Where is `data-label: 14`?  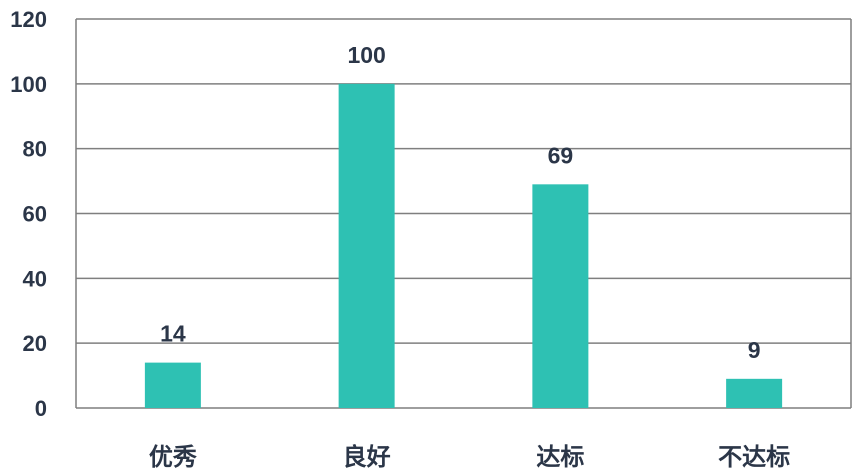 data-label: 14 is located at coordinates (173, 334).